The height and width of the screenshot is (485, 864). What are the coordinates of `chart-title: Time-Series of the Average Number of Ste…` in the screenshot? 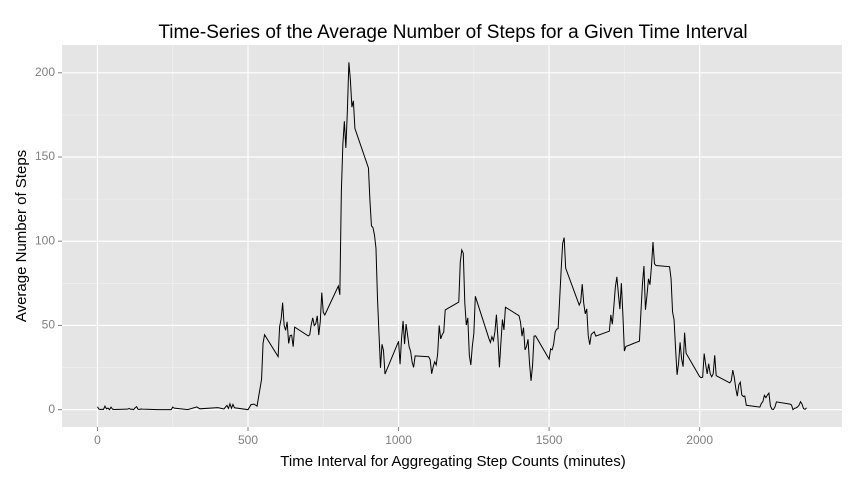 It's located at (452, 32).